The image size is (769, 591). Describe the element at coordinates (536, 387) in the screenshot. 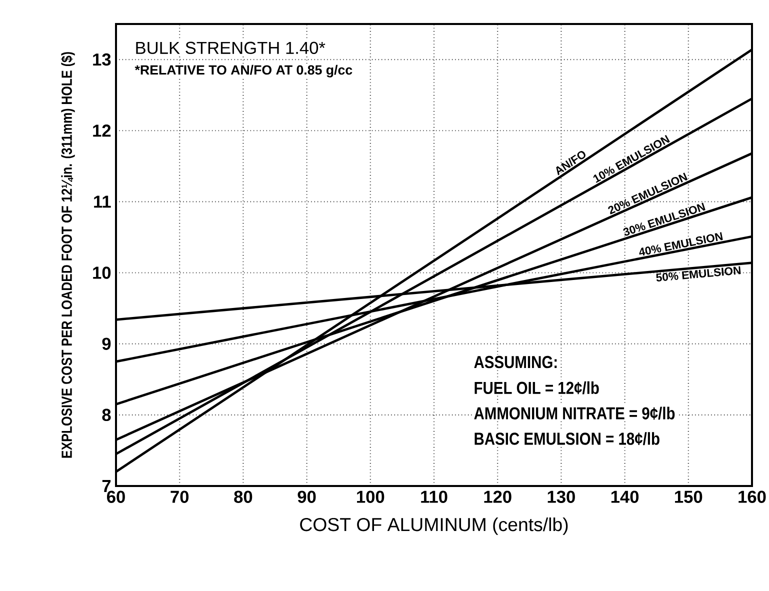

I see `annotation: FUEL OIL = 12¢/lb` at that location.